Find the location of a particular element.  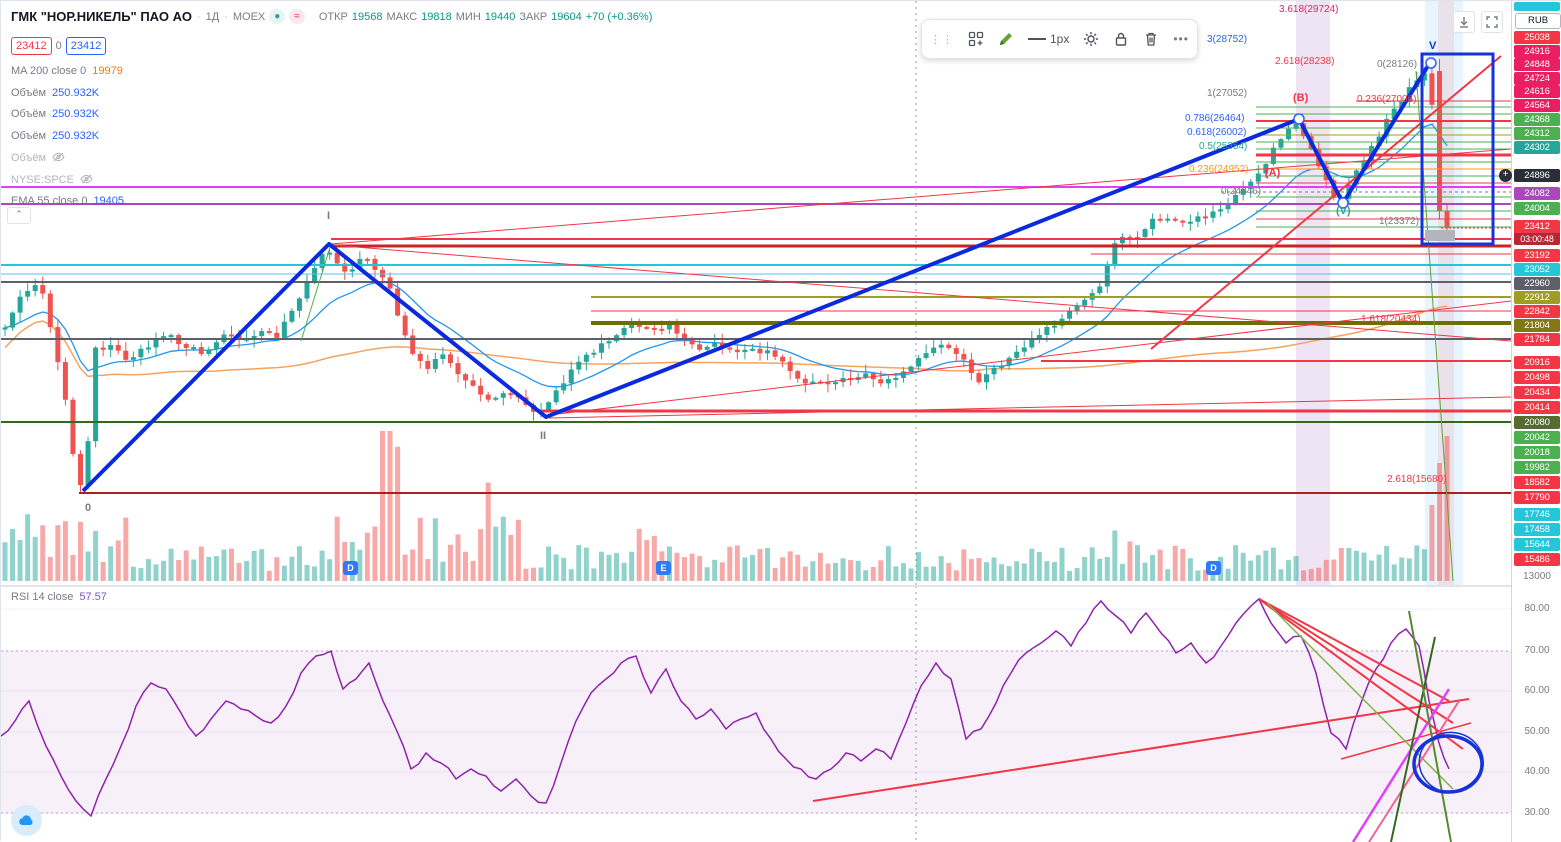

price-level-label: 24896 + is located at coordinates (1529, 175).